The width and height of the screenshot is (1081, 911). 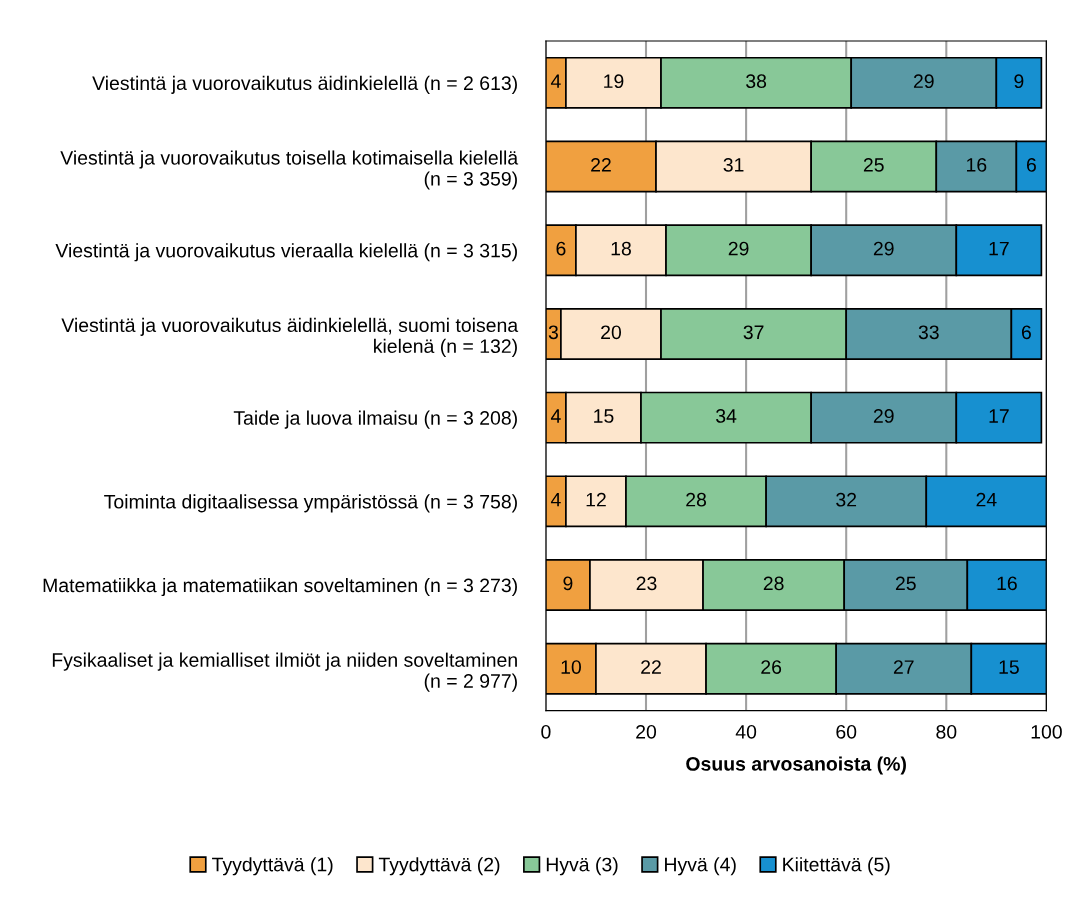 What do you see at coordinates (928, 332) in the screenshot?
I see `data-label: 33` at bounding box center [928, 332].